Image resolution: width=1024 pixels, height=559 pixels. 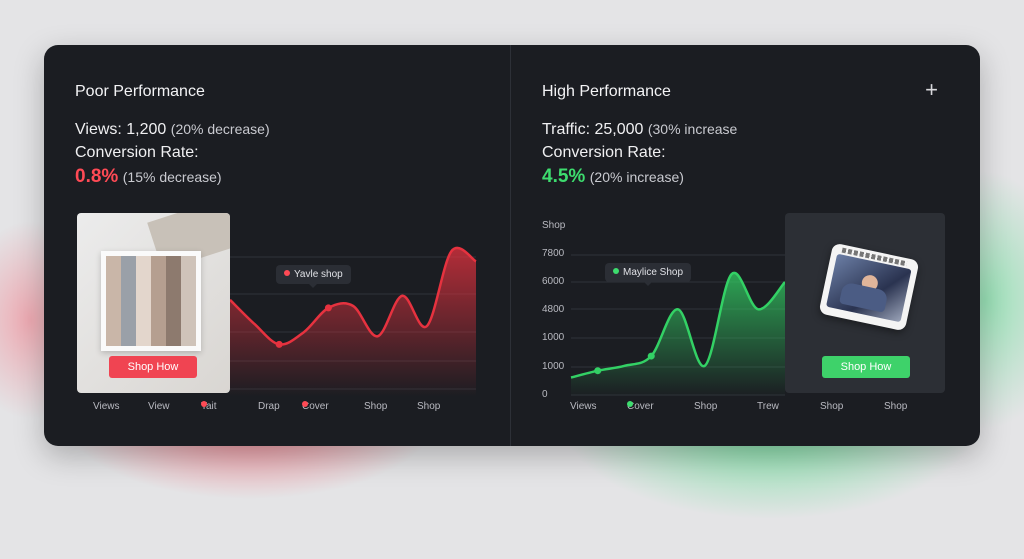 I want to click on conversion-stat: 0.8% (15% decrease), so click(x=148, y=177).